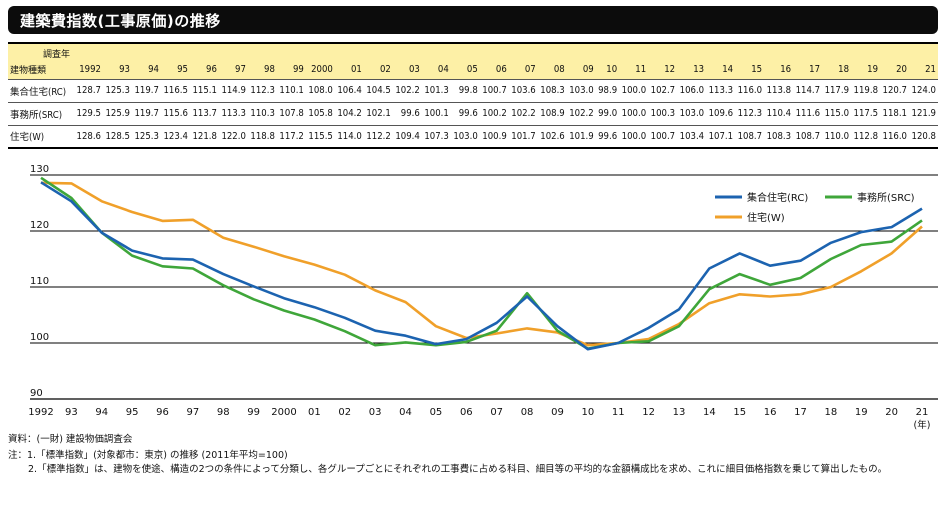 Image resolution: width=950 pixels, height=511 pixels. I want to click on table-cell: 101.9, so click(581, 137).